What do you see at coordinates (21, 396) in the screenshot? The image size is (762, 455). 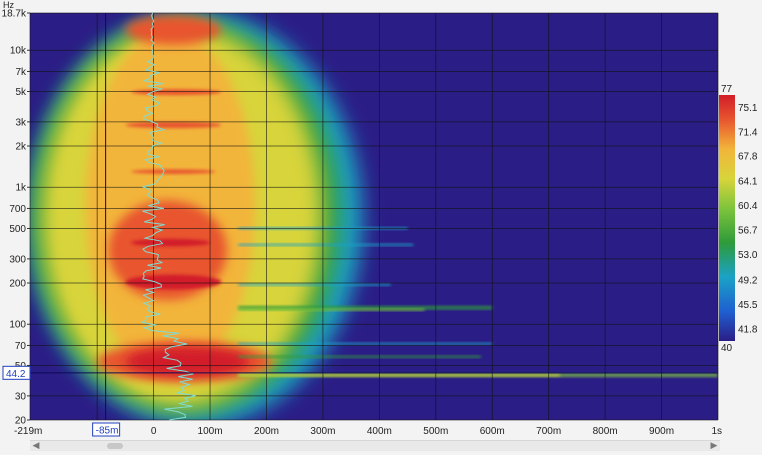 I see `y-tick-label: 30` at bounding box center [21, 396].